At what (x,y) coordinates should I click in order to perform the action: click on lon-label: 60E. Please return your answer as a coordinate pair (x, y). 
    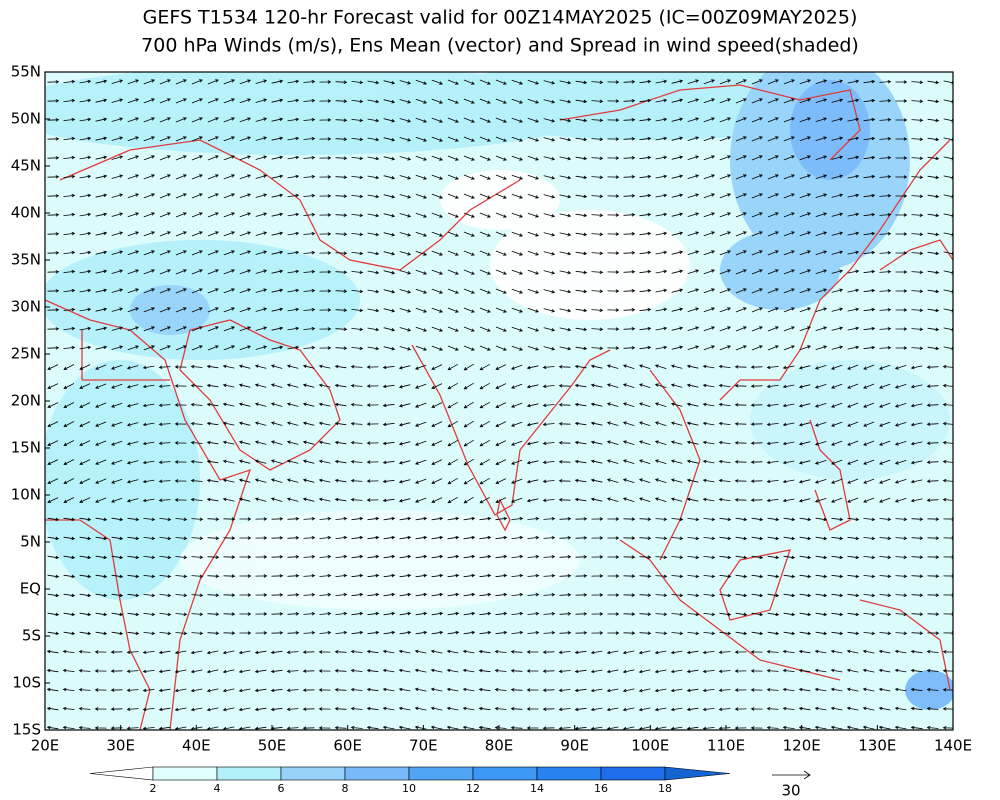
    Looking at the image, I should click on (347, 746).